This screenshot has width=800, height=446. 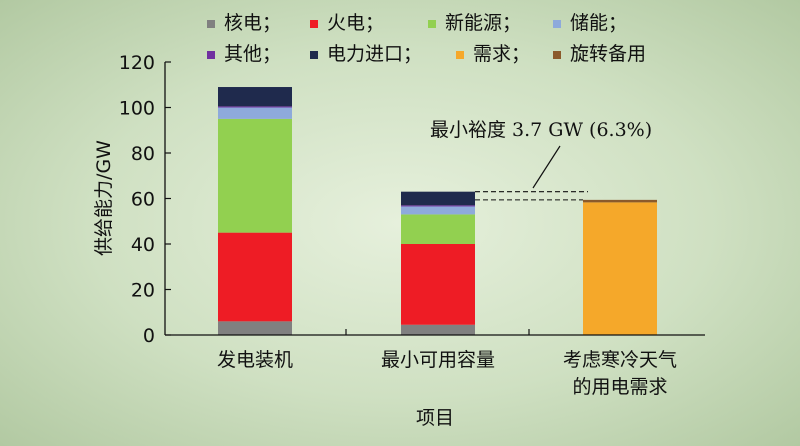 I want to click on legend-label: 核电；, so click(x=252, y=23).